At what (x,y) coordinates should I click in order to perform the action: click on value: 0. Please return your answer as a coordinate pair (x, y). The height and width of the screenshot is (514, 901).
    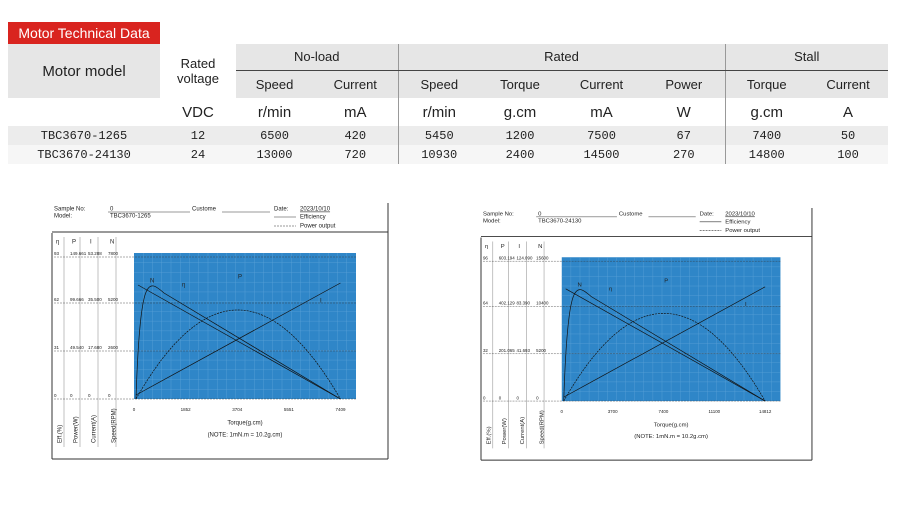
    Looking at the image, I should click on (540, 214).